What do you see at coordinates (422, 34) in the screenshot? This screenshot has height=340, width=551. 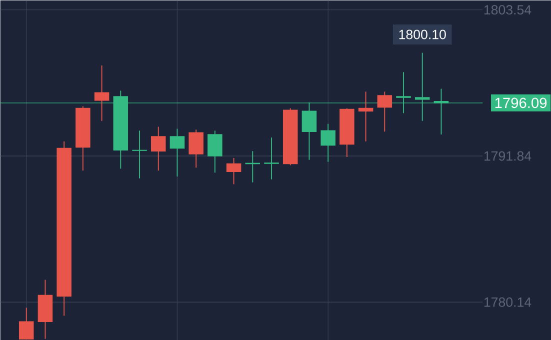 I see `annotation: 1800.10` at bounding box center [422, 34].